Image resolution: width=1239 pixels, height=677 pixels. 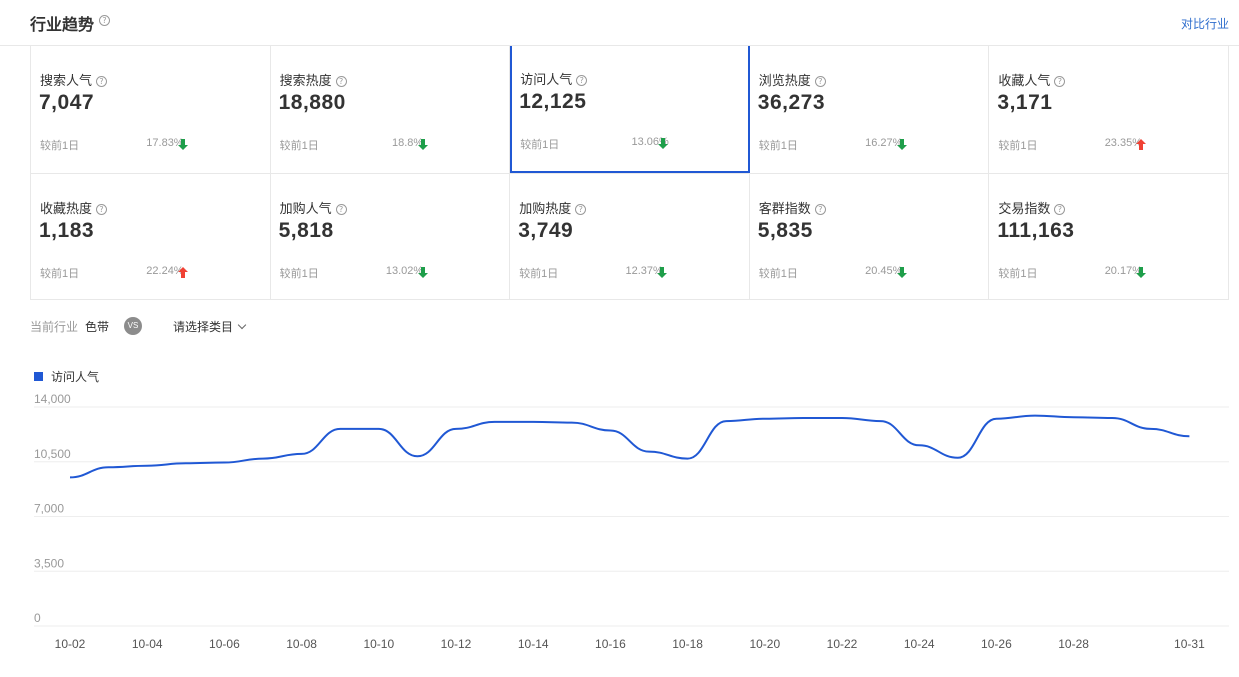 What do you see at coordinates (75, 377) in the screenshot?
I see `legend-label: 访问人气` at bounding box center [75, 377].